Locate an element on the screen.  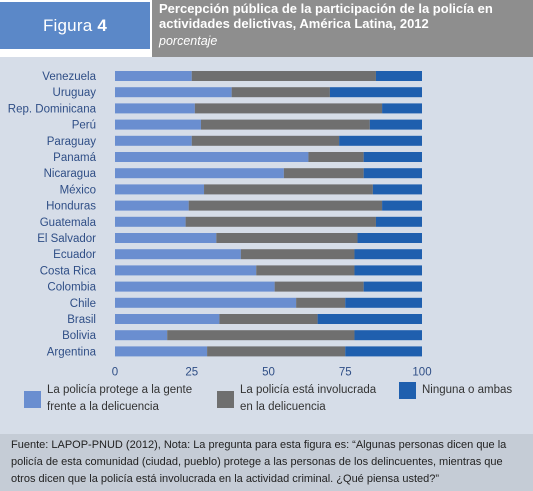
category-label: Uruguay is located at coordinates (75, 93).